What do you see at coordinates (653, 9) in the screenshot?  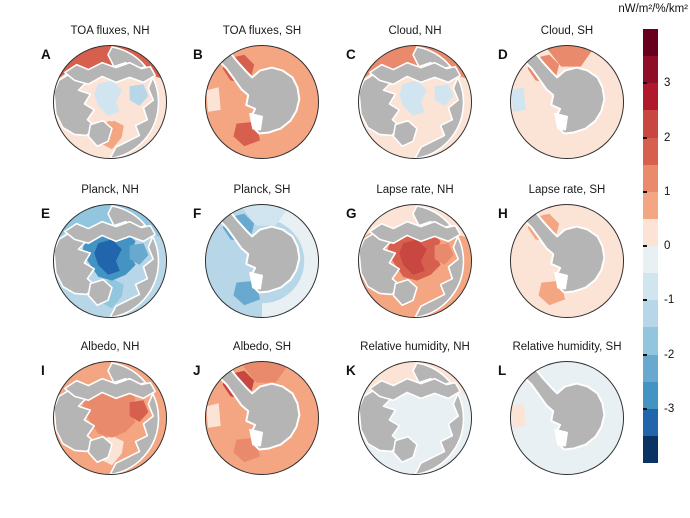 I see `colorbar-unit-label: nW/m²/%/km²` at bounding box center [653, 9].